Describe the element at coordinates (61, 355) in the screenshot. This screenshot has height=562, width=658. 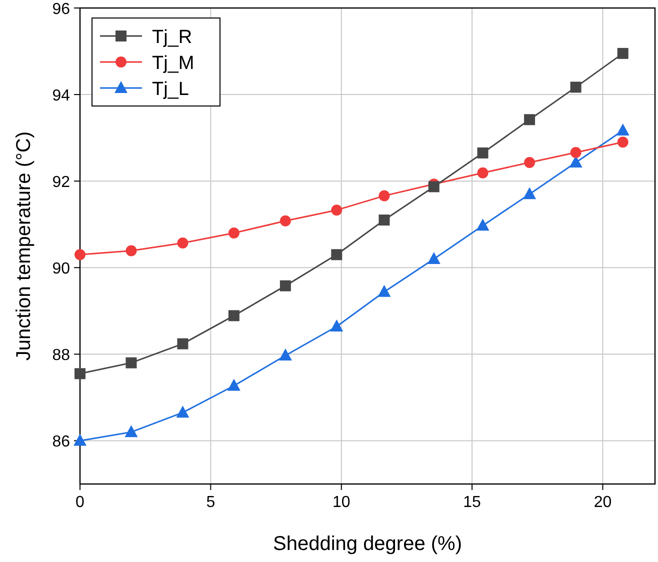
I see `y-tick-label: 88` at that location.